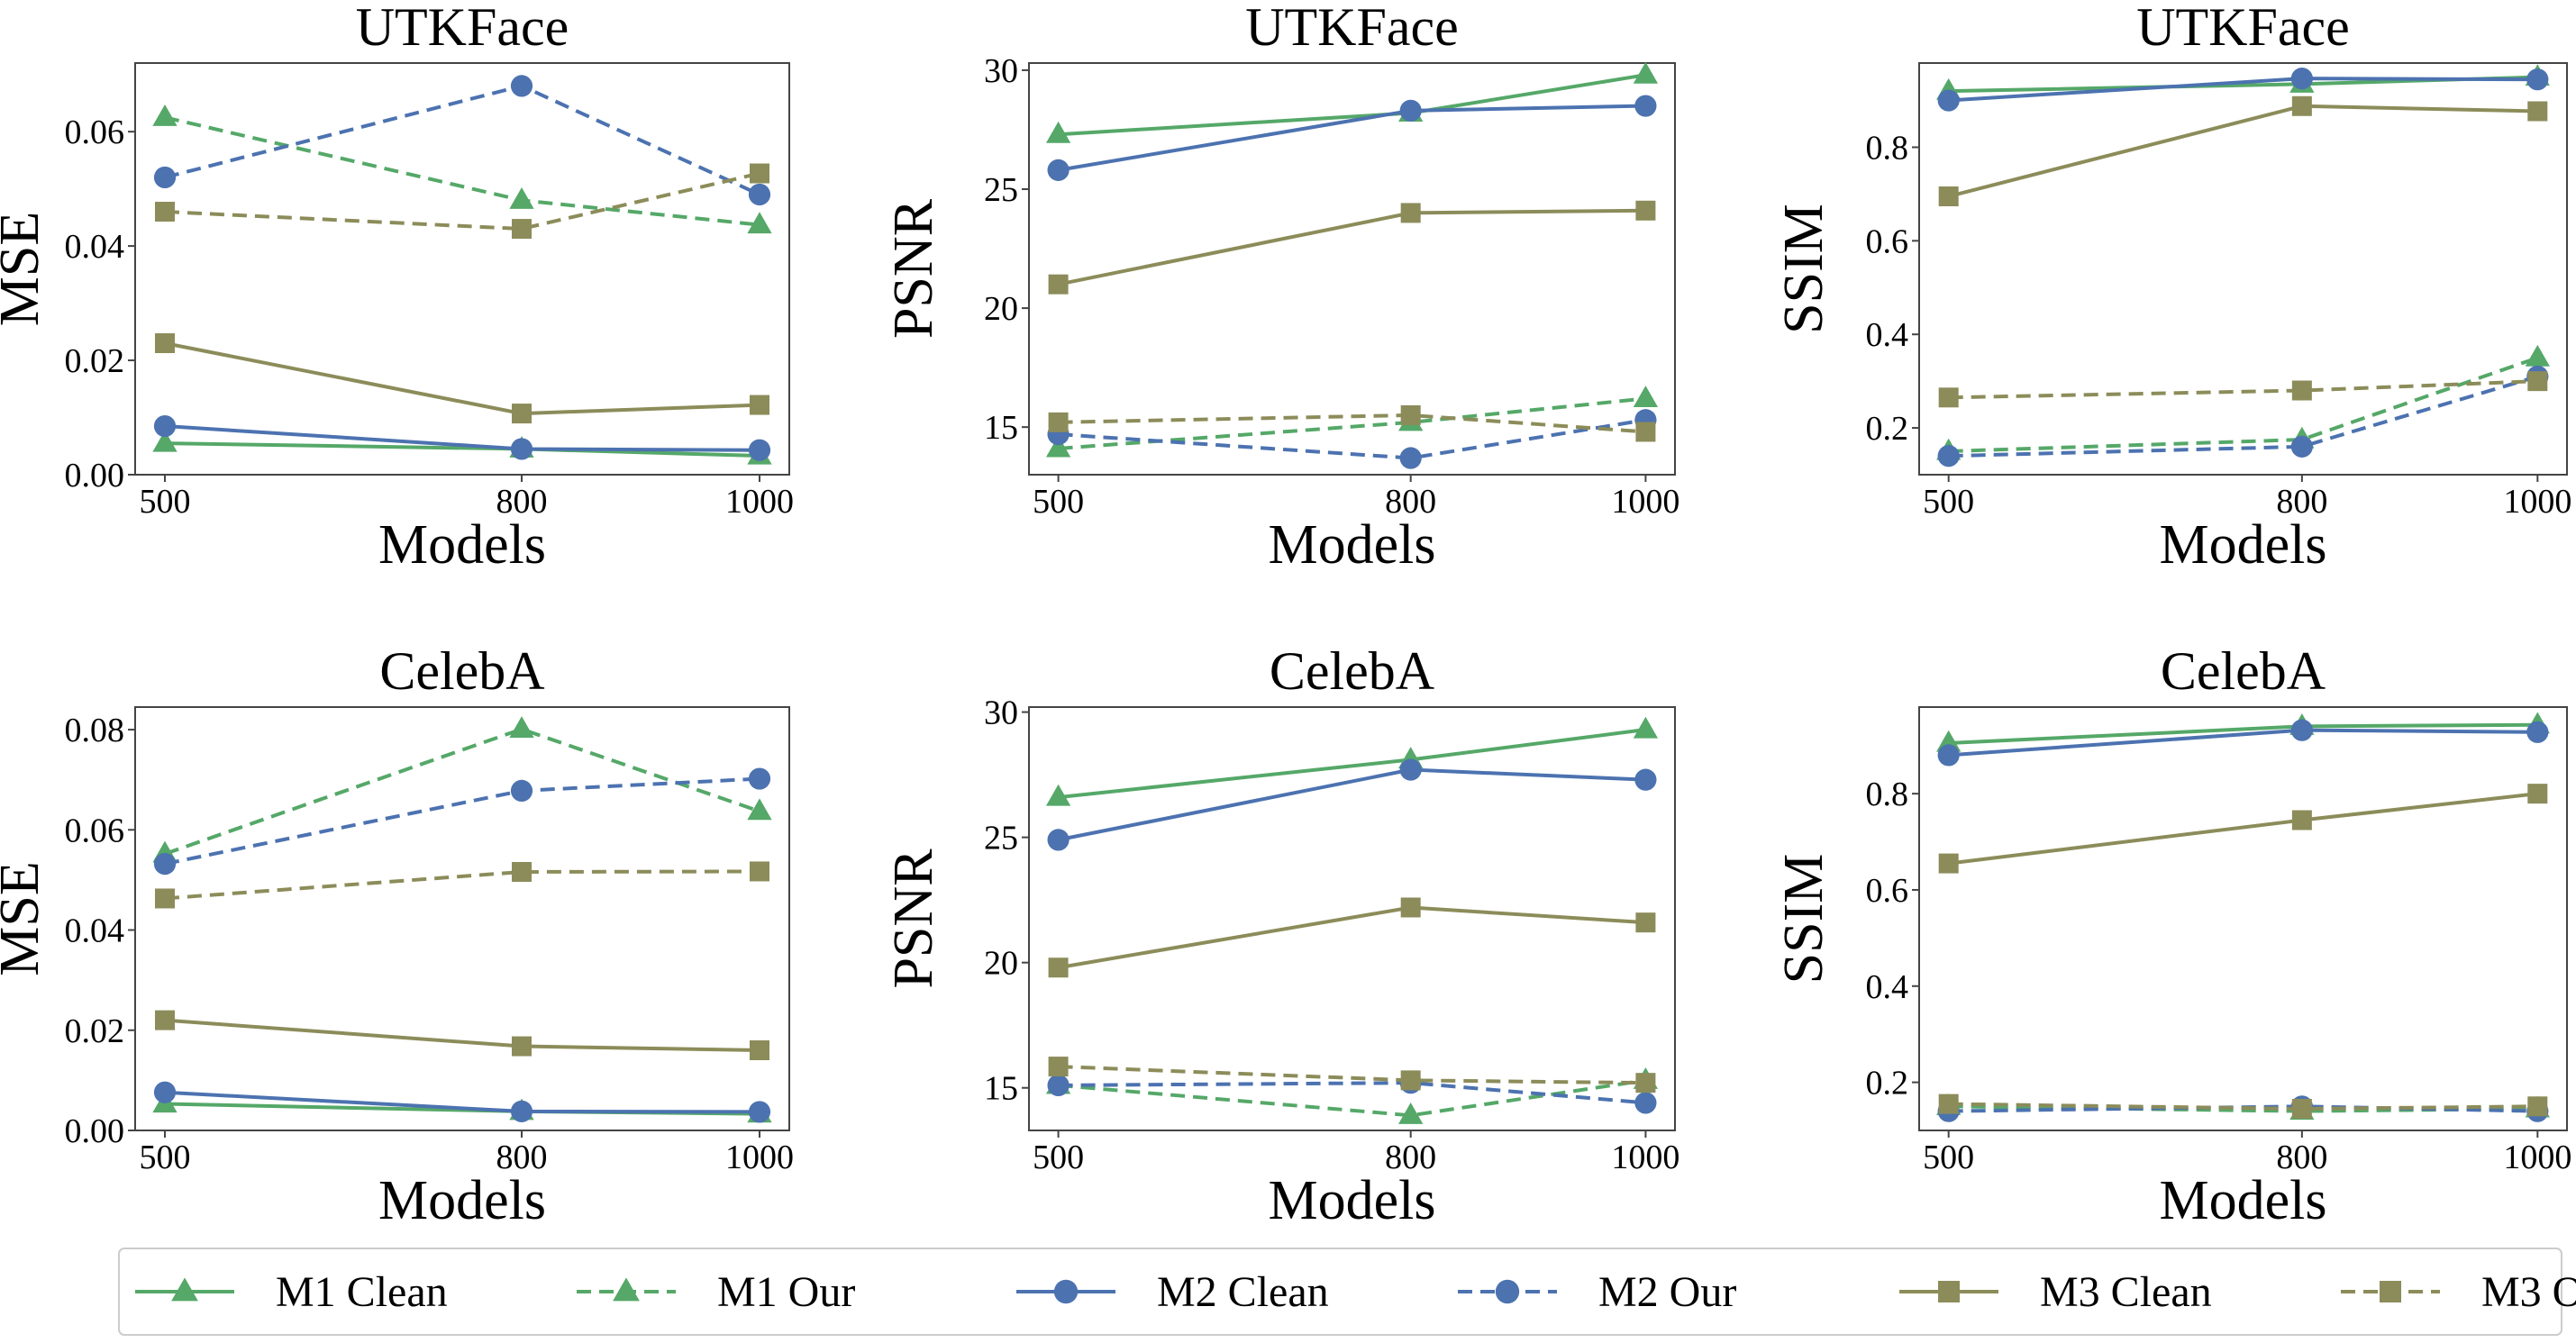  I want to click on legend-label: M2 Clean, so click(1243, 1292).